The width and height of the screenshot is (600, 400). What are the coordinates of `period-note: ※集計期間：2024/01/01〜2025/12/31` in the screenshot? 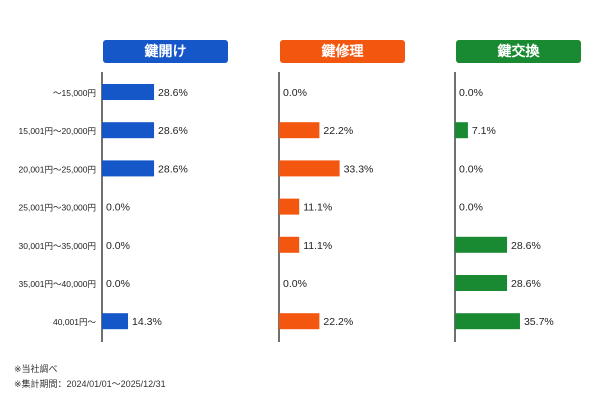 It's located at (90, 384).